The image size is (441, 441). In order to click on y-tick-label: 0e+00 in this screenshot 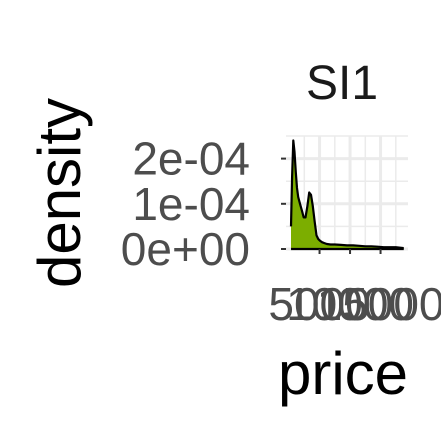, I will do `click(185, 249)`.